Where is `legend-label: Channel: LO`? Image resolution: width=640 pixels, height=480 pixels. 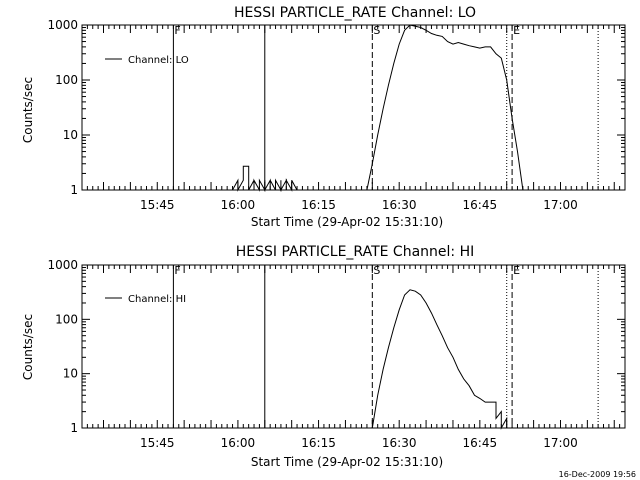 legend-label: Channel: LO is located at coordinates (158, 60).